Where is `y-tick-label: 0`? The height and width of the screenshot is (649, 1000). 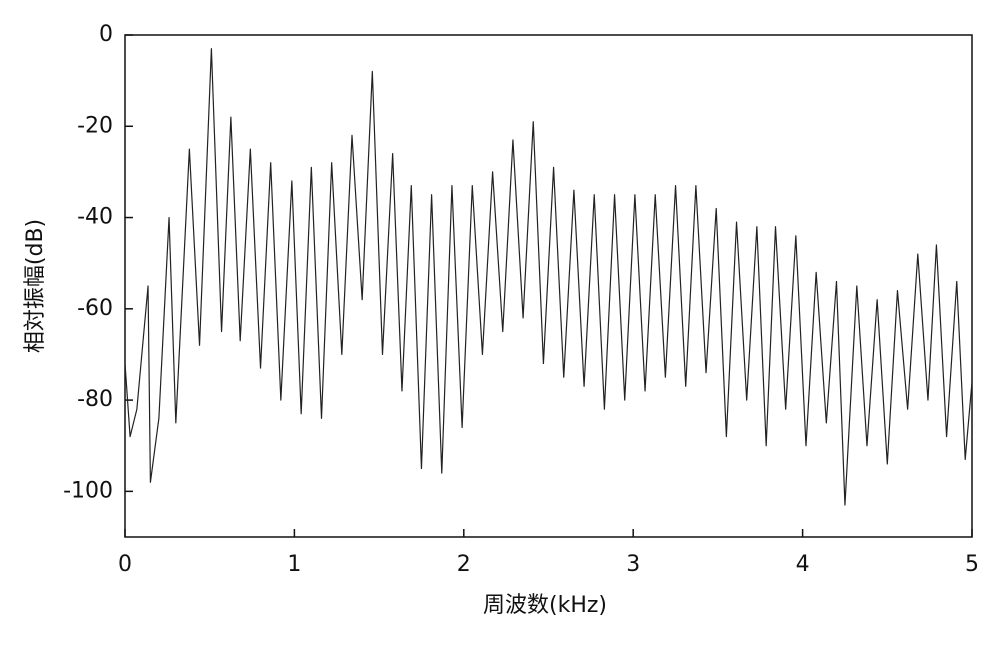
y-tick-label: 0 is located at coordinates (106, 34).